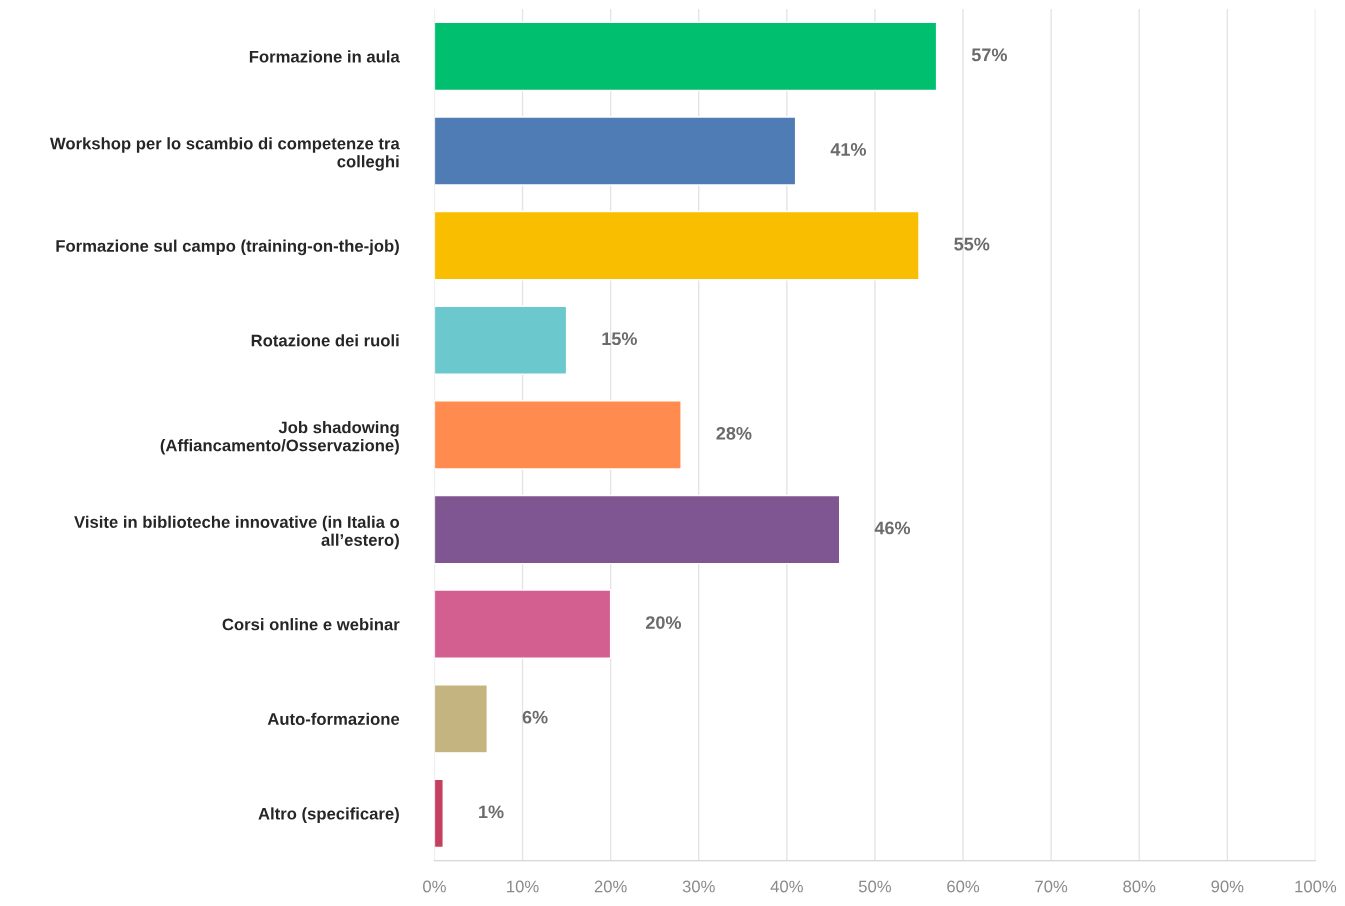 The height and width of the screenshot is (906, 1345). What do you see at coordinates (1316, 886) in the screenshot?
I see `x-tick-label: 100%` at bounding box center [1316, 886].